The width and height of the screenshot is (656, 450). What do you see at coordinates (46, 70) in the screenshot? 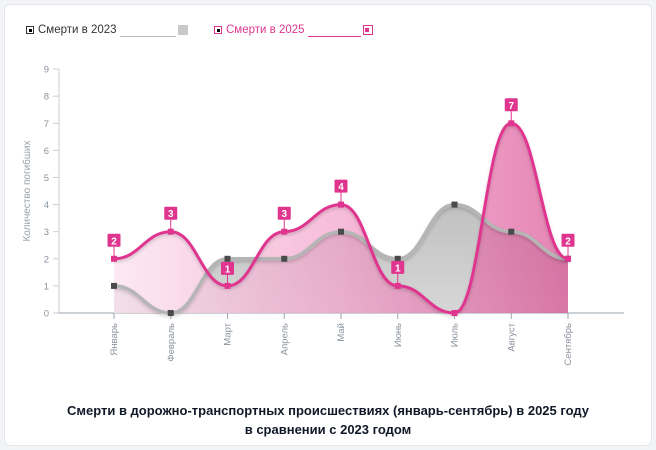
I see `y-tick-label: 9` at bounding box center [46, 70].